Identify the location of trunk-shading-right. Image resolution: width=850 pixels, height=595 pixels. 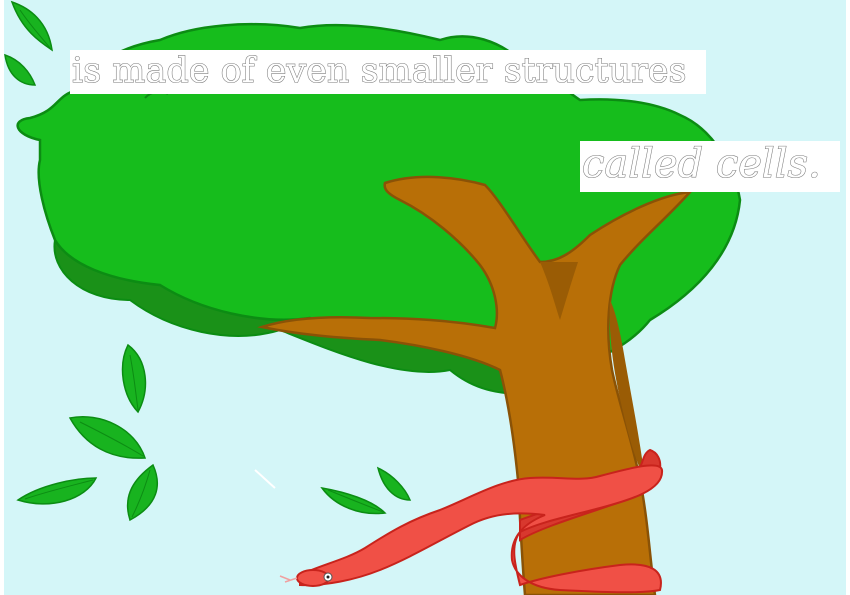
(627, 390).